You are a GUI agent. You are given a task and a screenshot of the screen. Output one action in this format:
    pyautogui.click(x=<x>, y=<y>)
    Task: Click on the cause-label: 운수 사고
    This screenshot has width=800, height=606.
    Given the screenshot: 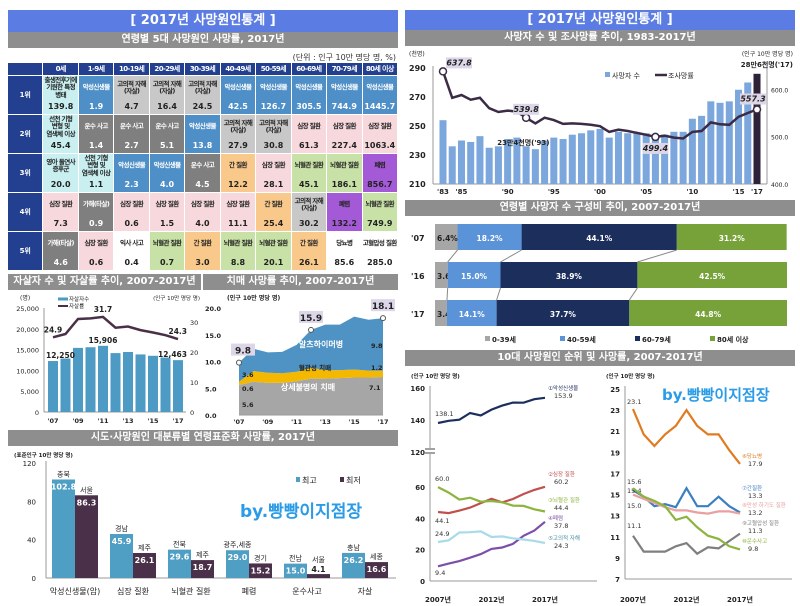 What is the action you would take?
    pyautogui.click(x=96, y=126)
    